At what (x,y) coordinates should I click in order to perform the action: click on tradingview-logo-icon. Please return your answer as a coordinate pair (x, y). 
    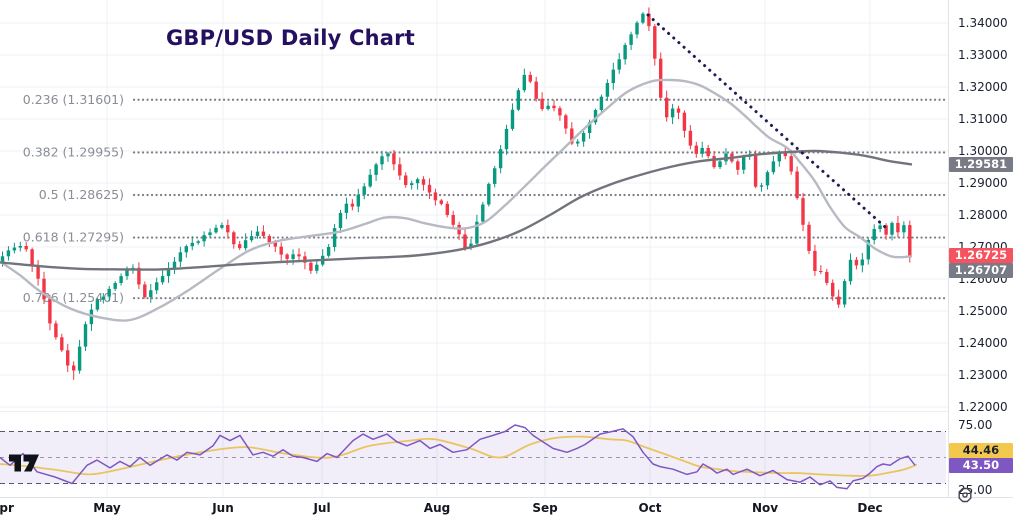
    Looking at the image, I should click on (24, 463).